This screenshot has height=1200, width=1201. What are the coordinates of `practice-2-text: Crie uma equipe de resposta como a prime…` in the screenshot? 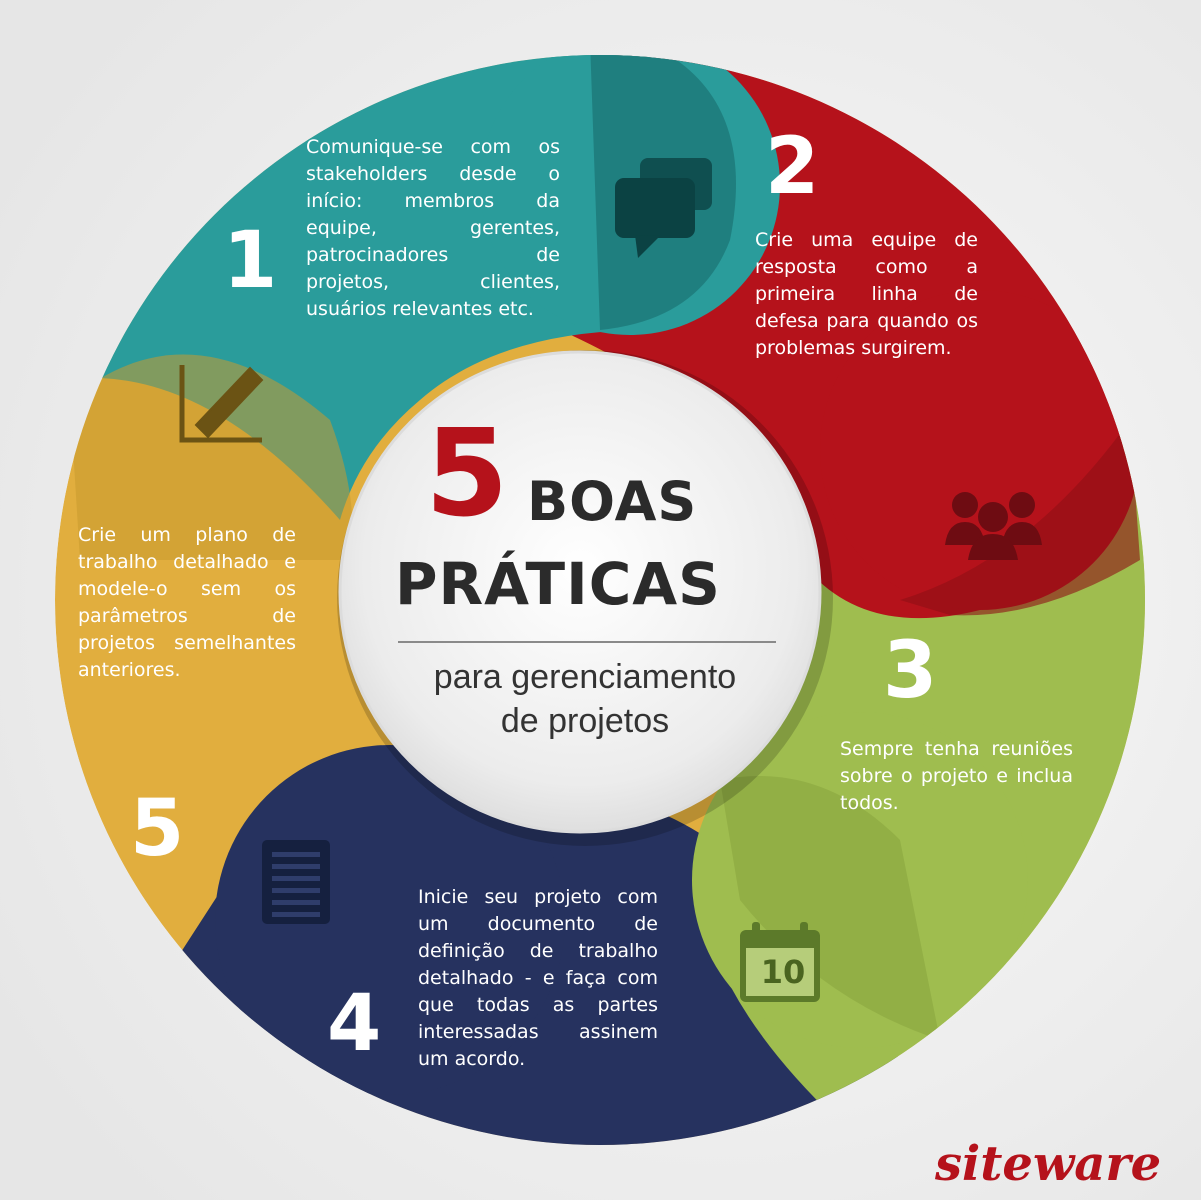 It's located at (866, 294).